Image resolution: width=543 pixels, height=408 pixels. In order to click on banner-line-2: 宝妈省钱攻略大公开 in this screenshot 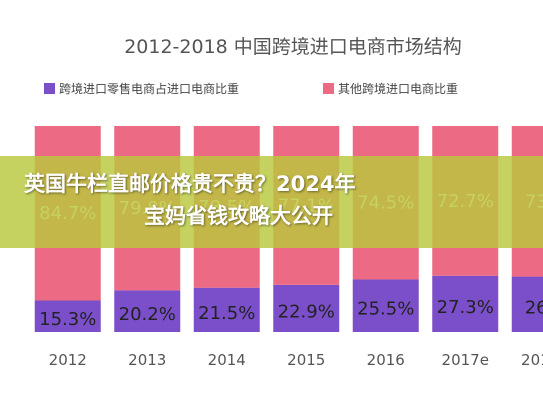, I will do `click(238, 216)`.